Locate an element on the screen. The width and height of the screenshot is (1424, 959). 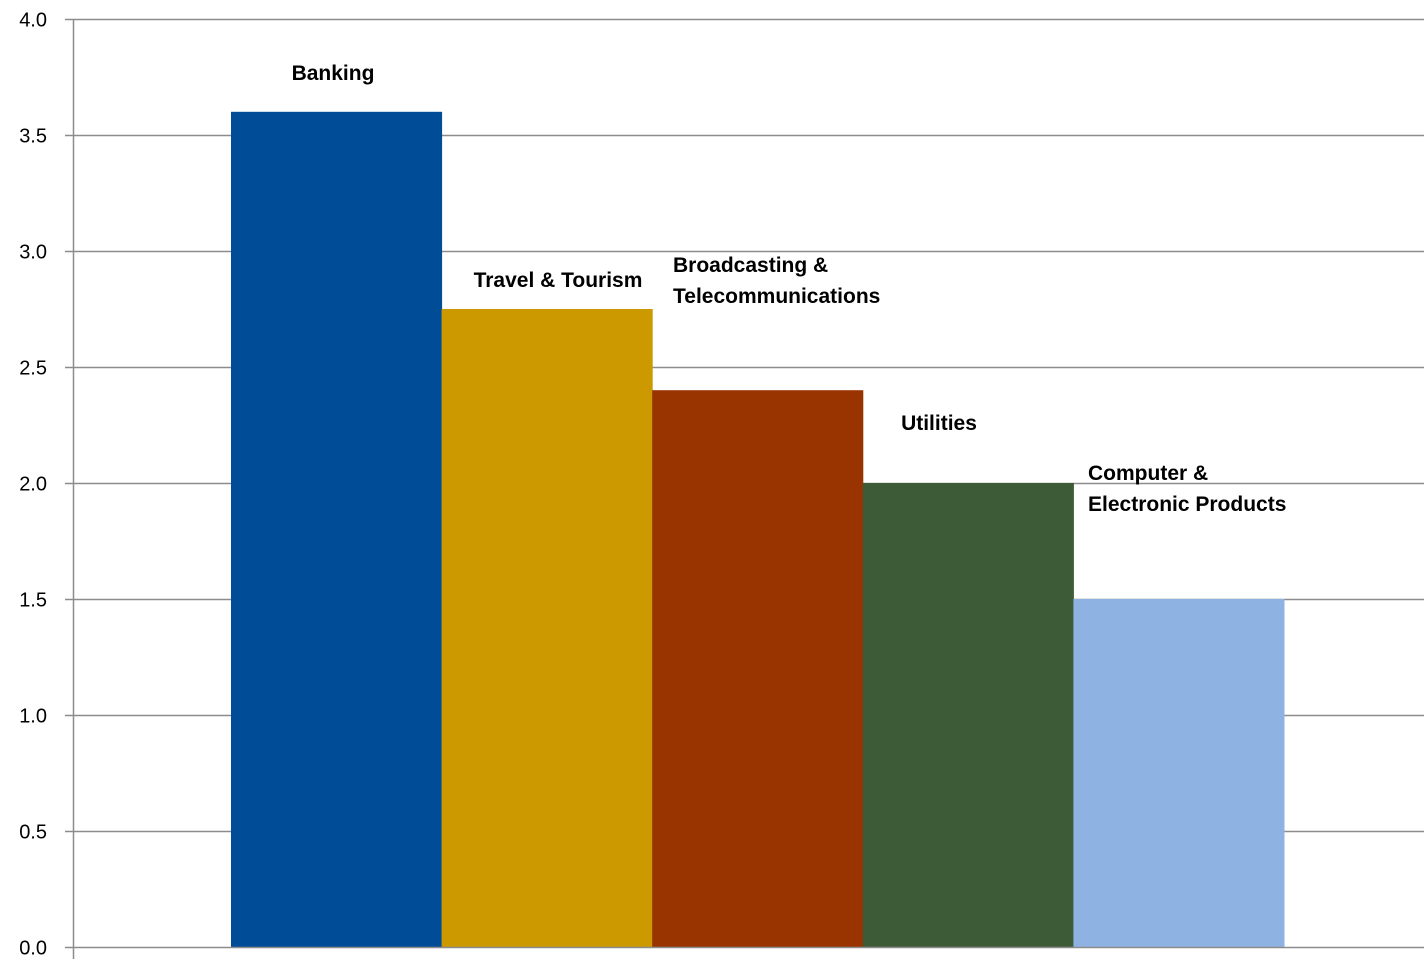
bar-label-line: Travel & Tourism is located at coordinates (558, 280).